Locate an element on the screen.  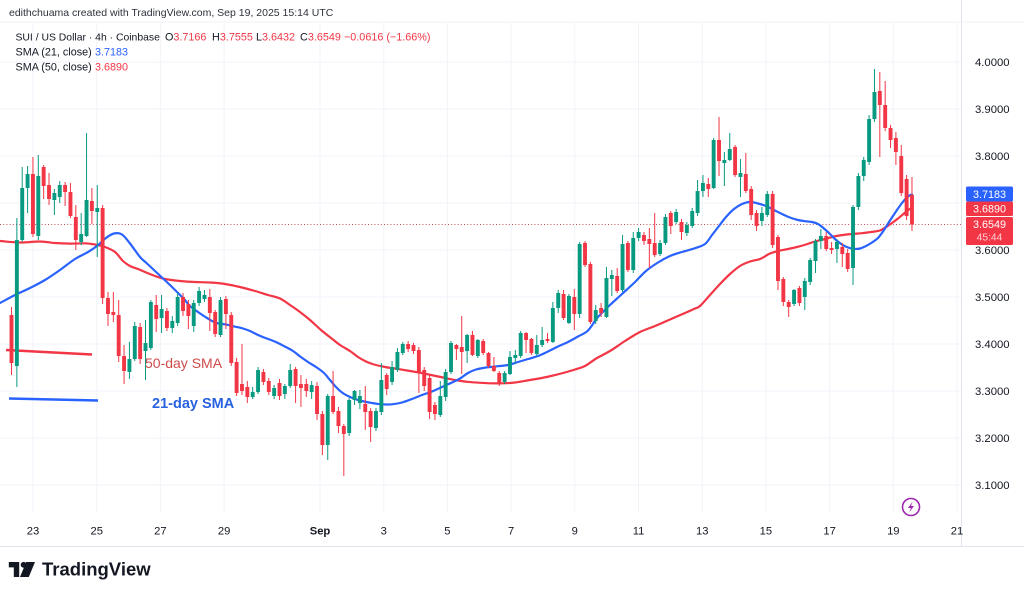
svg-text: 7 is located at coordinates (511, 532).